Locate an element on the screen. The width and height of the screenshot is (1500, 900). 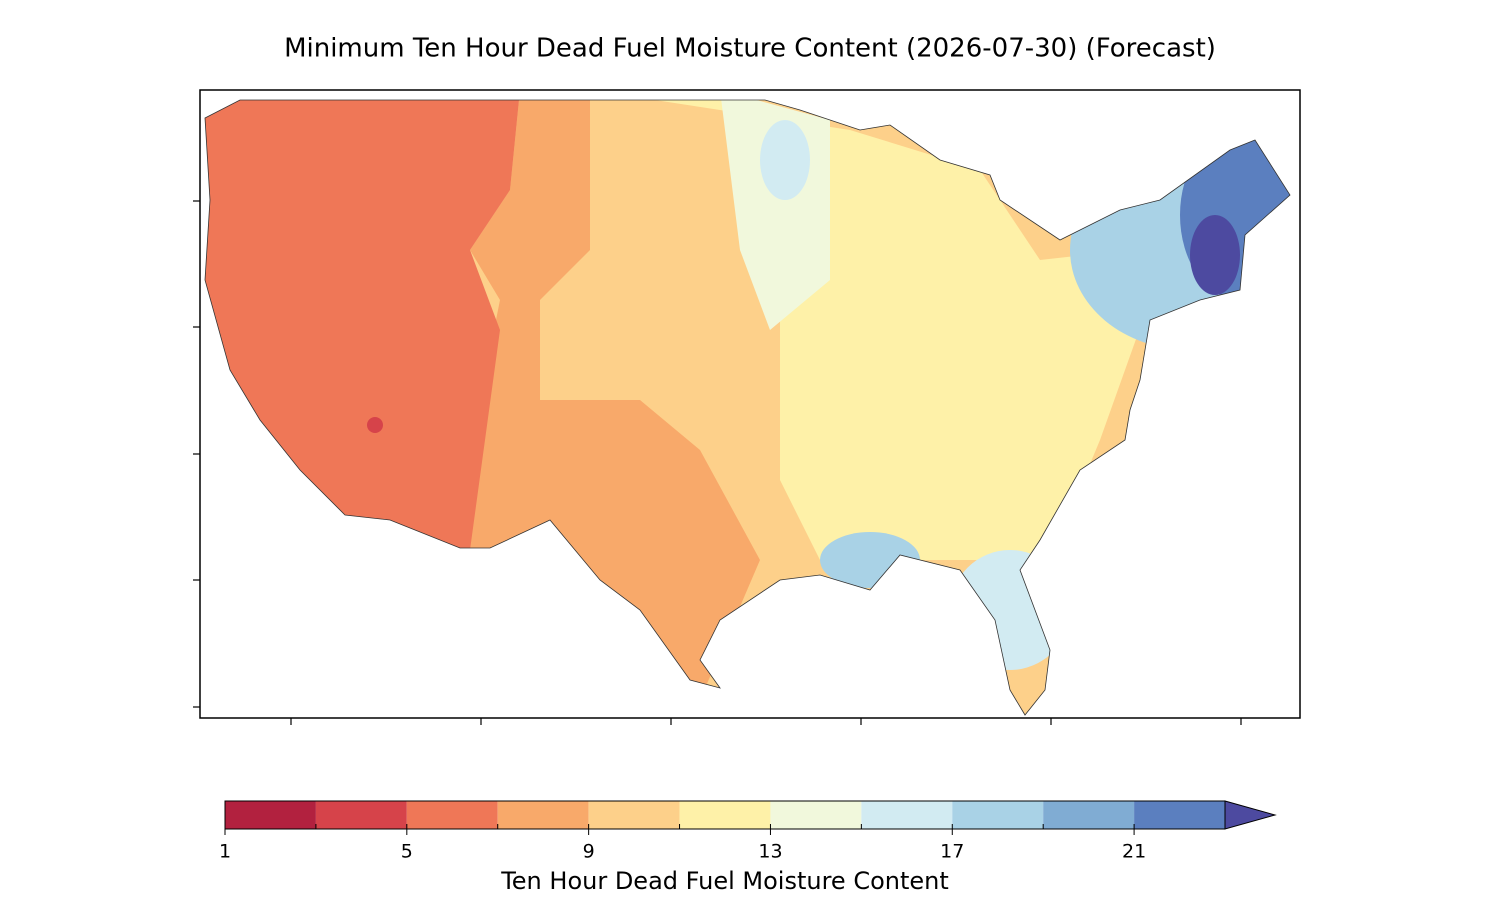
colorbar-tick-label: 21 is located at coordinates (1134, 852).